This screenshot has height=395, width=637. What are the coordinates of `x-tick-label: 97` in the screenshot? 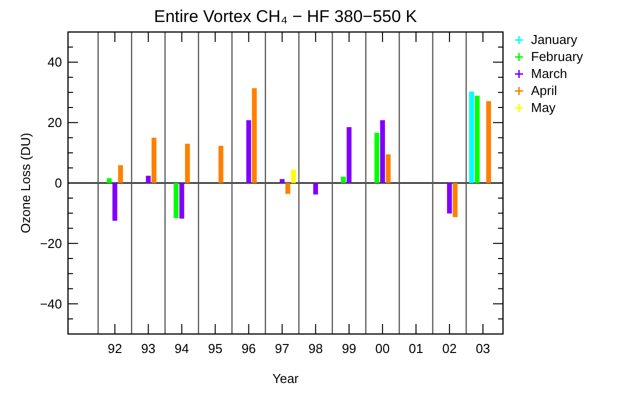 It's located at (282, 348).